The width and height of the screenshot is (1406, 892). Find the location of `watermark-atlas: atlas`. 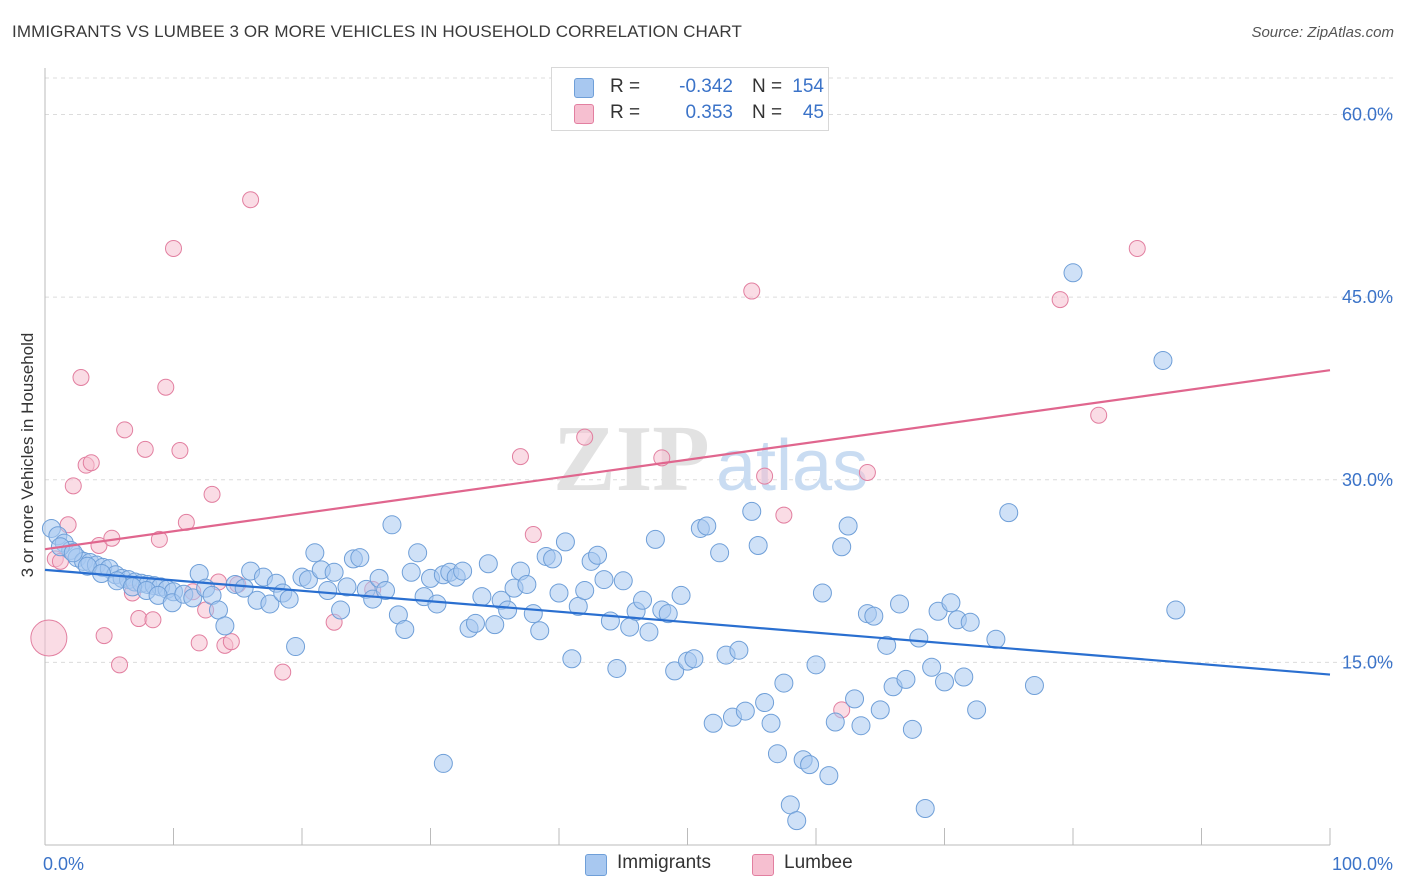

watermark-atlas: atlas is located at coordinates (792, 466).